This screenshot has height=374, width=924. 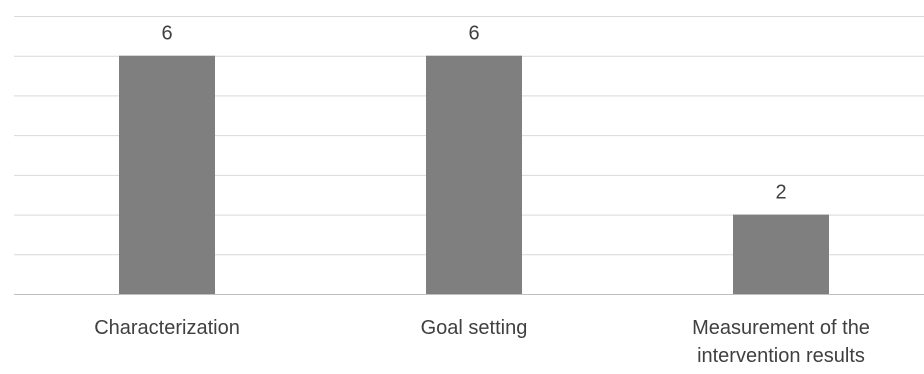 I want to click on category-label-line: intervention results, so click(x=781, y=356).